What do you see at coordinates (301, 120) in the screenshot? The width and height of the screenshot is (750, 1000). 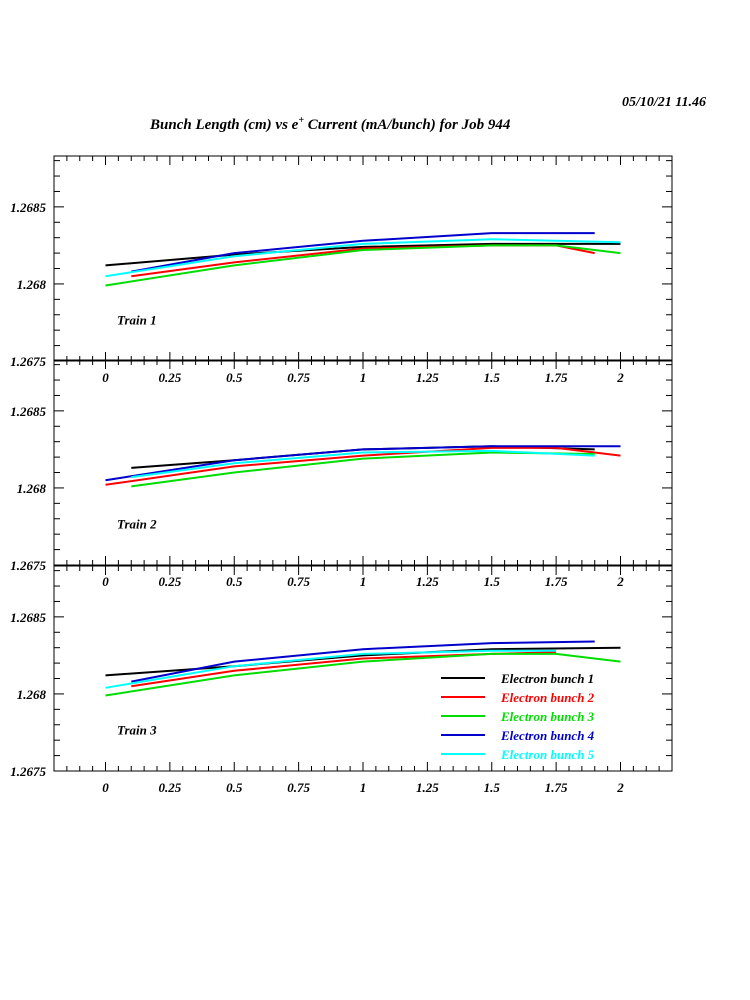 I see `title-superscript: +` at bounding box center [301, 120].